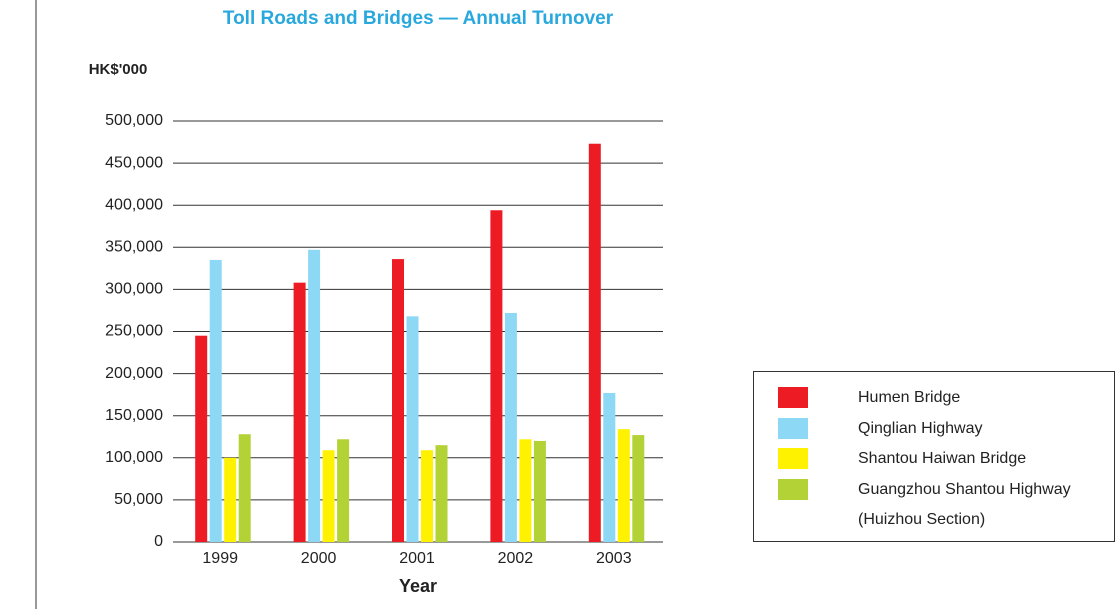 This screenshot has height=609, width=1116. Describe the element at coordinates (909, 397) in the screenshot. I see `legend-label: Humen Bridge` at that location.